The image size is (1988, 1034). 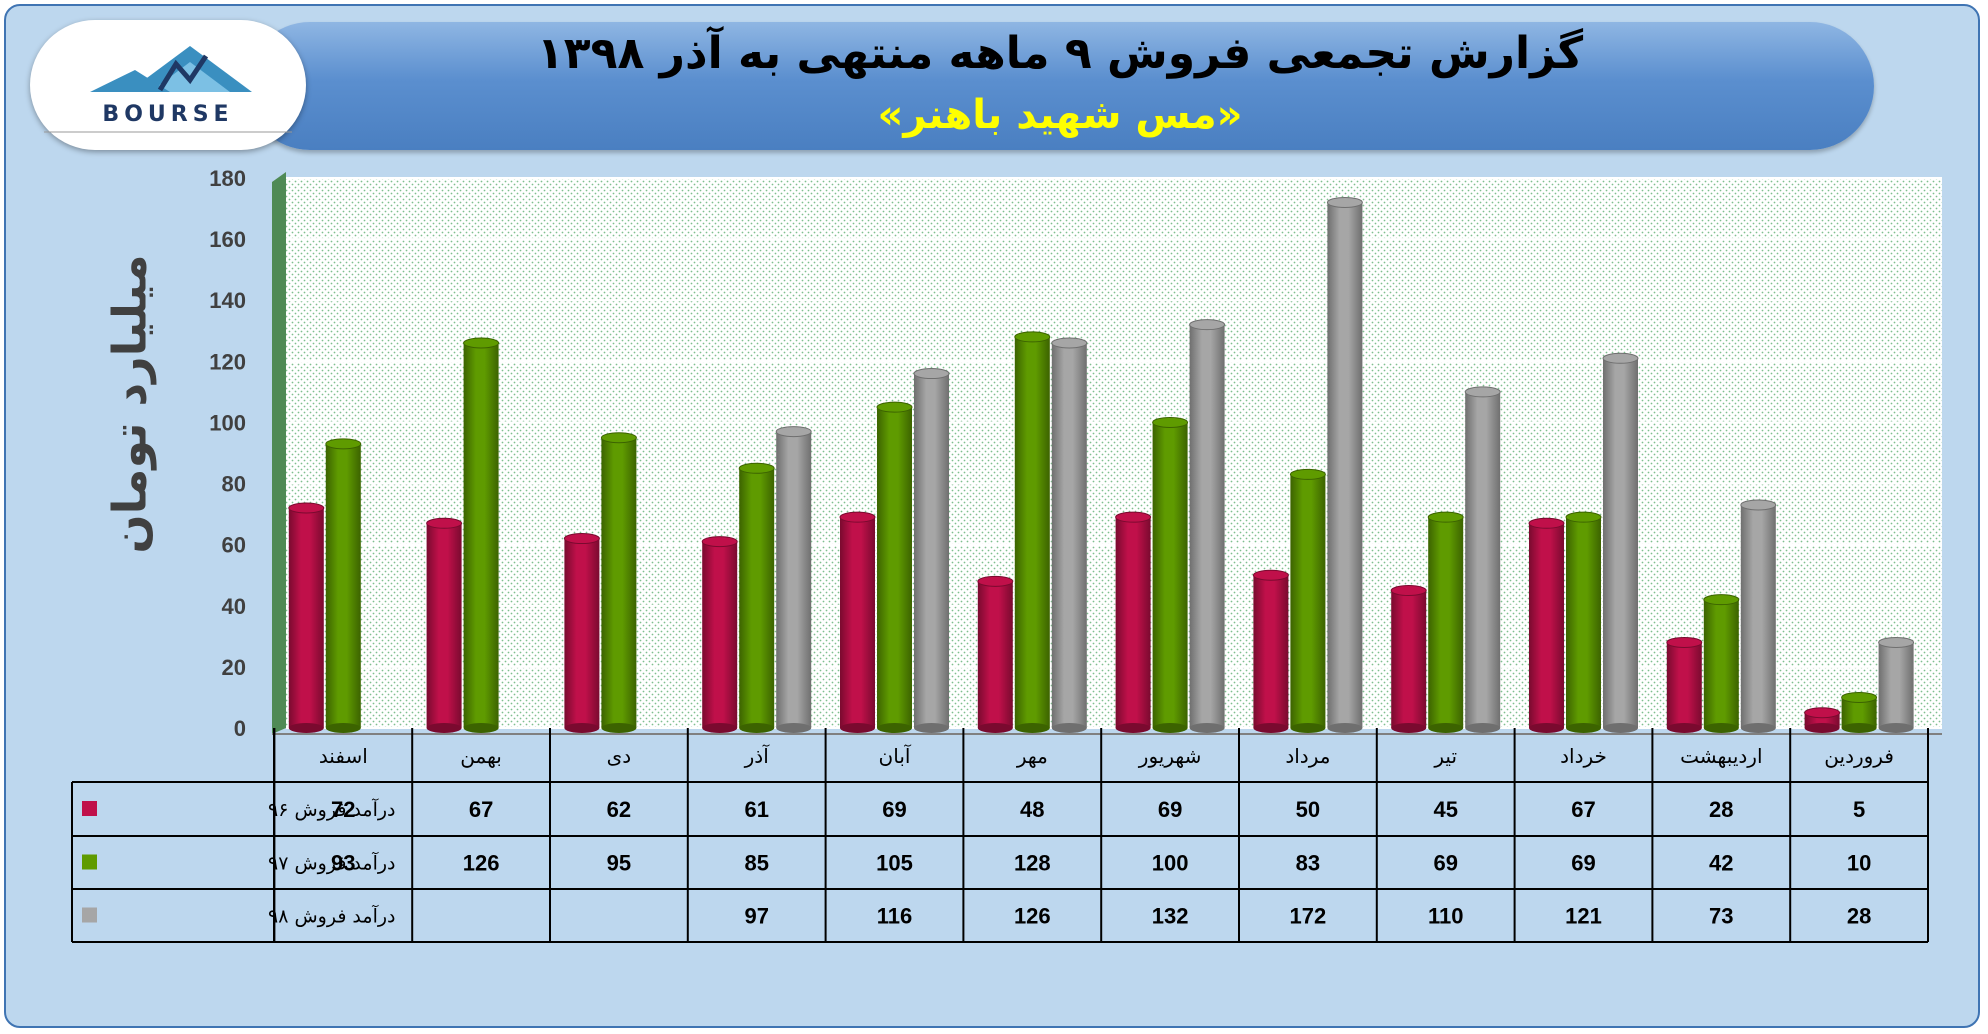 I want to click on x-category-label: اردیبهشت, so click(x=1721, y=756).